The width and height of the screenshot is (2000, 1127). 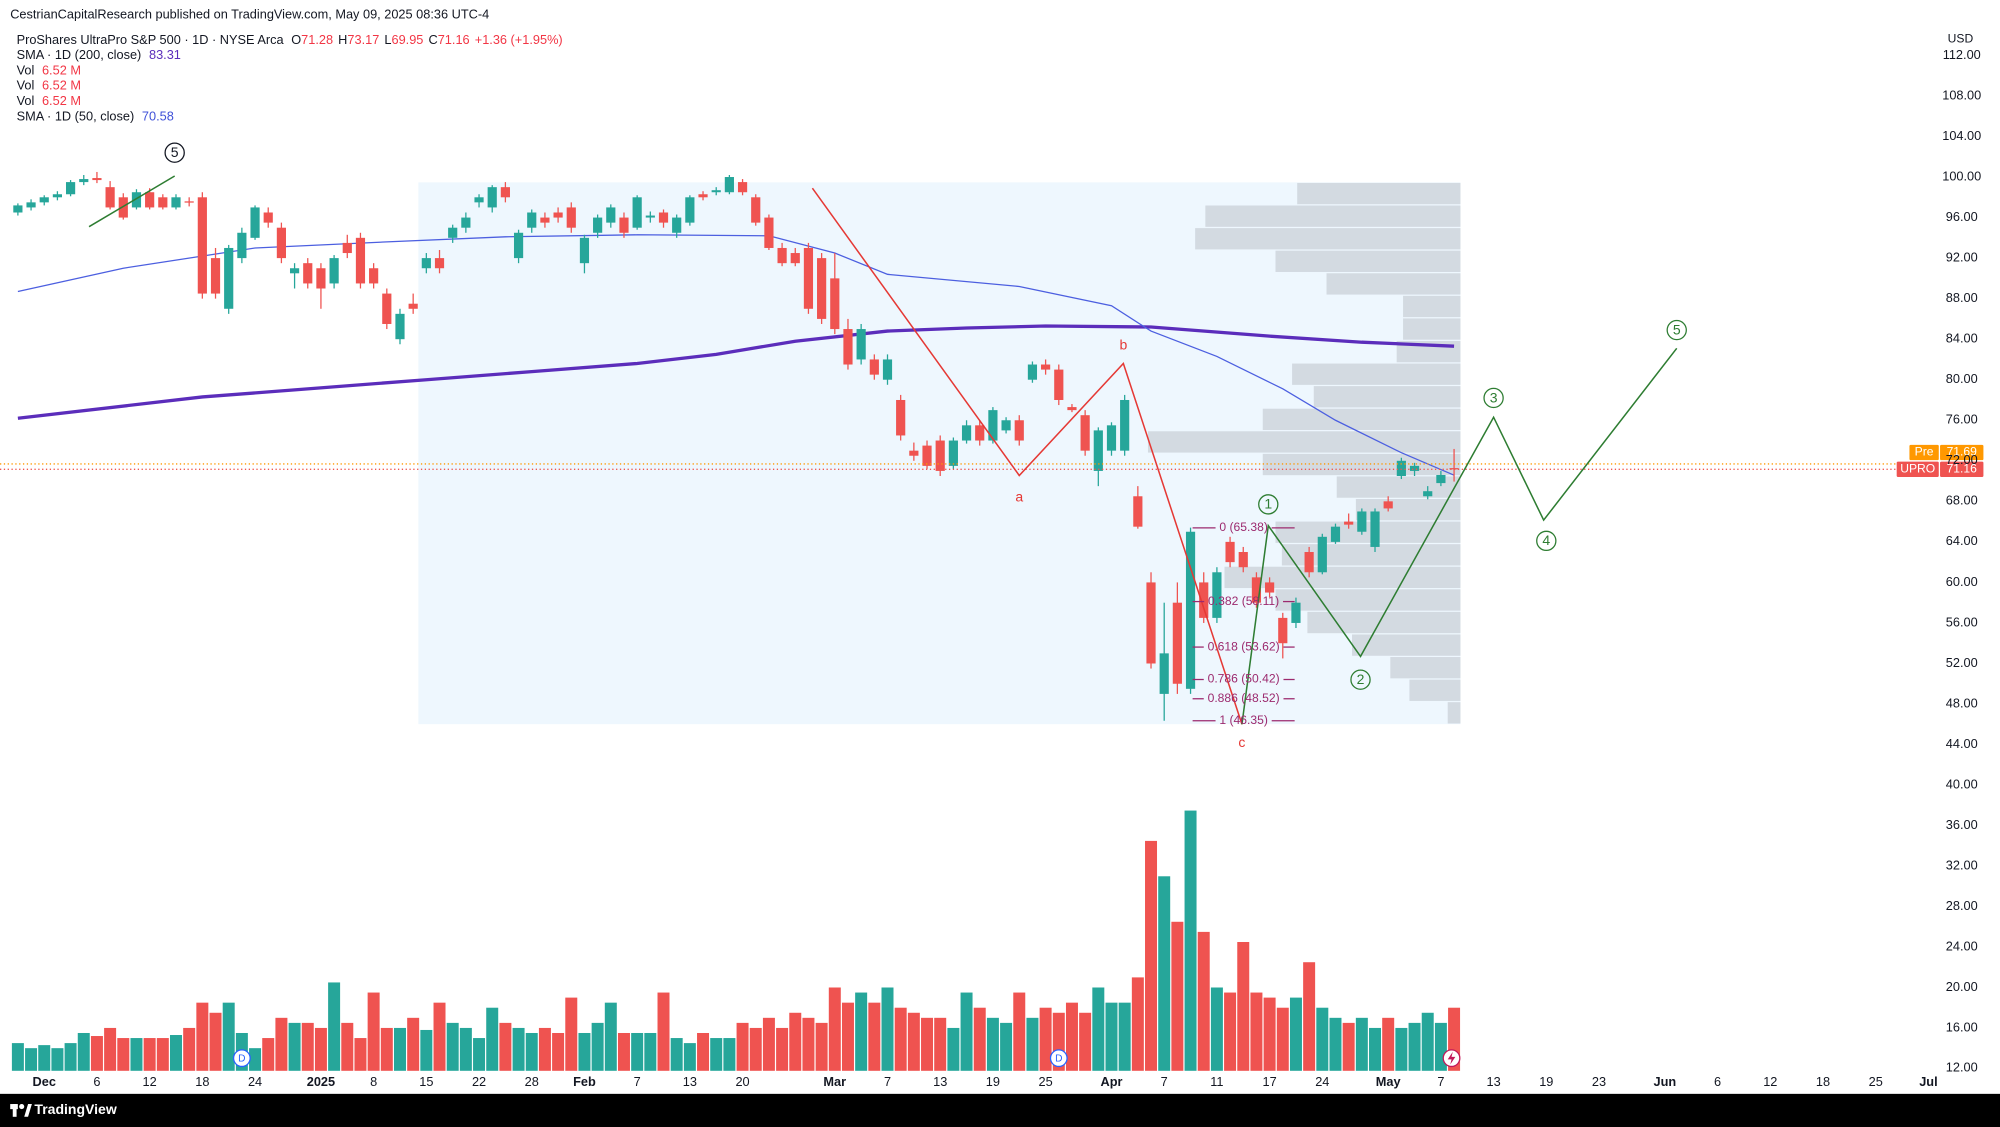 I want to click on legend-value: 6.52 M, so click(x=61, y=100).